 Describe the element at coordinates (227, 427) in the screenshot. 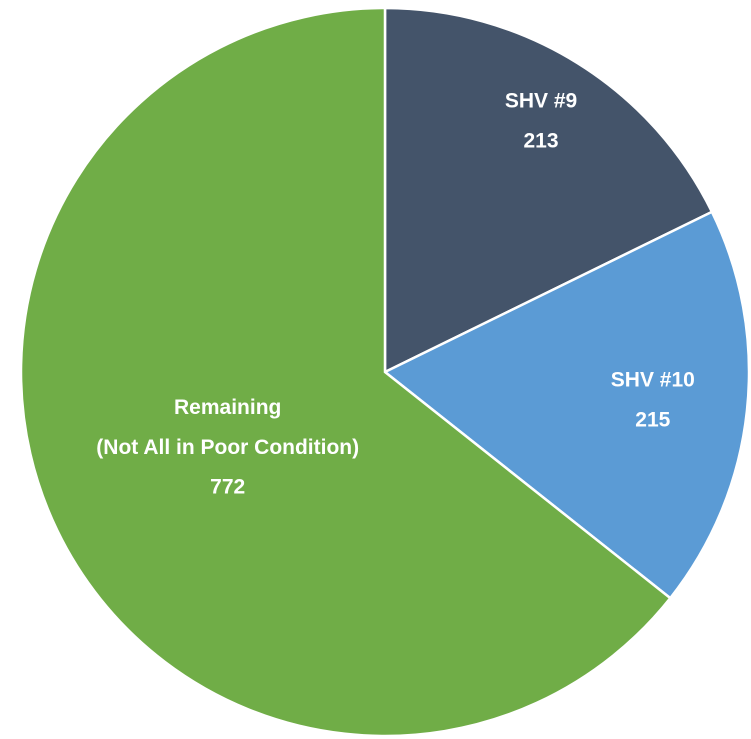

I see `data-label-name: Remaining (Not All in Poor Condition)` at that location.